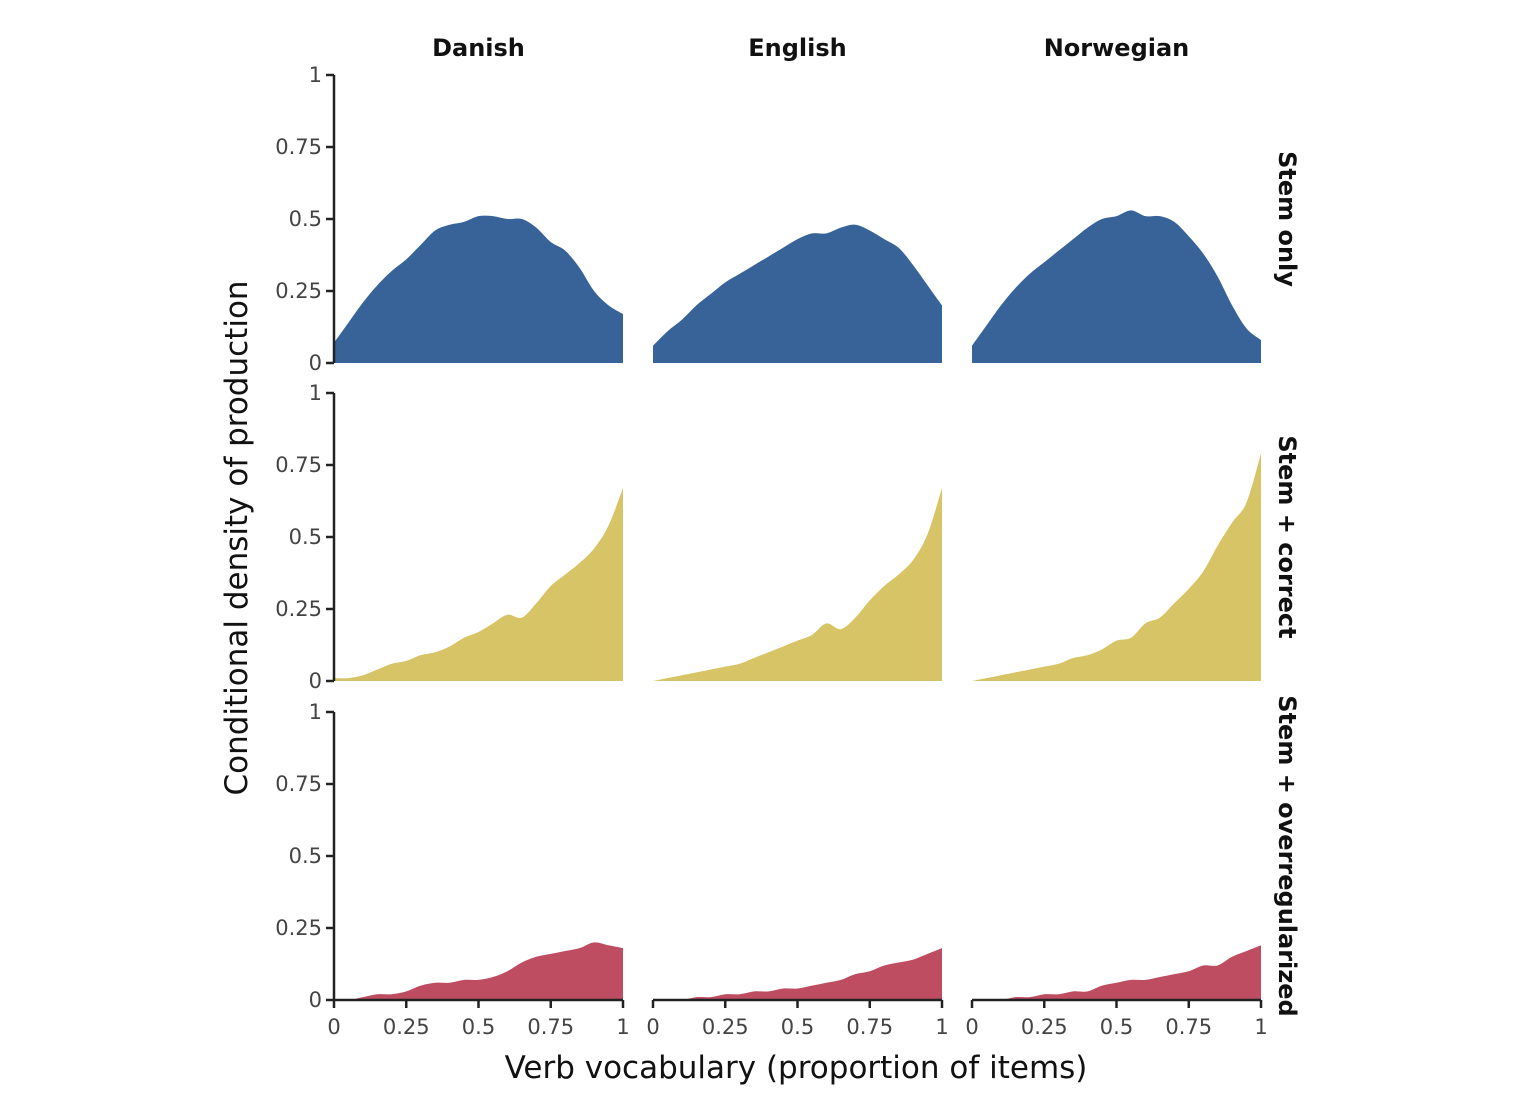 This screenshot has height=1104, width=1536. What do you see at coordinates (478, 584) in the screenshot?
I see `density-area-stem-correct-danish` at bounding box center [478, 584].